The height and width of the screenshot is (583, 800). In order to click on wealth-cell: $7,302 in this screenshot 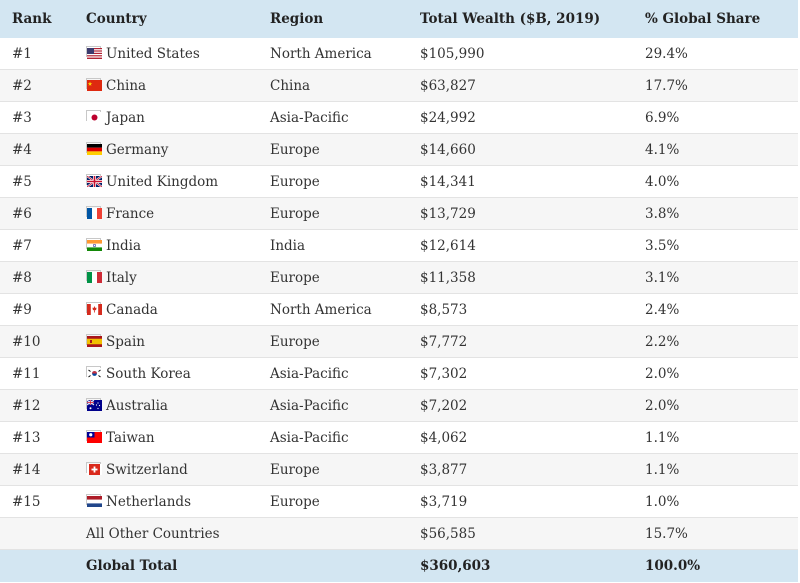, I will do `click(520, 373)`.